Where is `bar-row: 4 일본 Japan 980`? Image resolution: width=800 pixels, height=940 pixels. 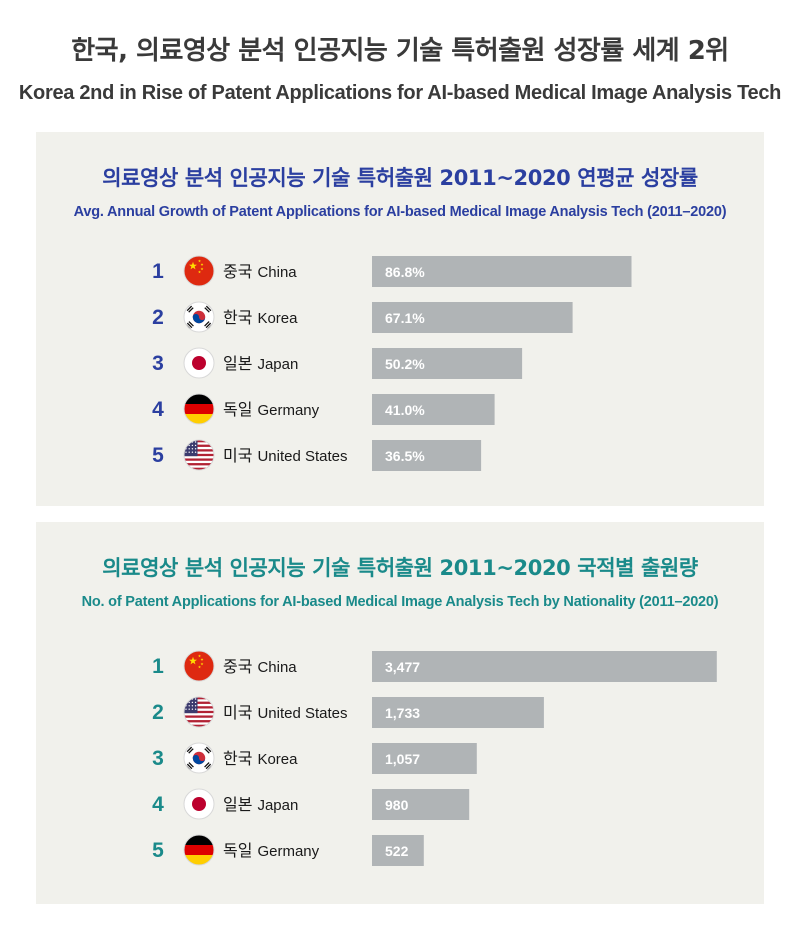
bar-row: 4 일본 Japan 980 is located at coordinates (311, 804).